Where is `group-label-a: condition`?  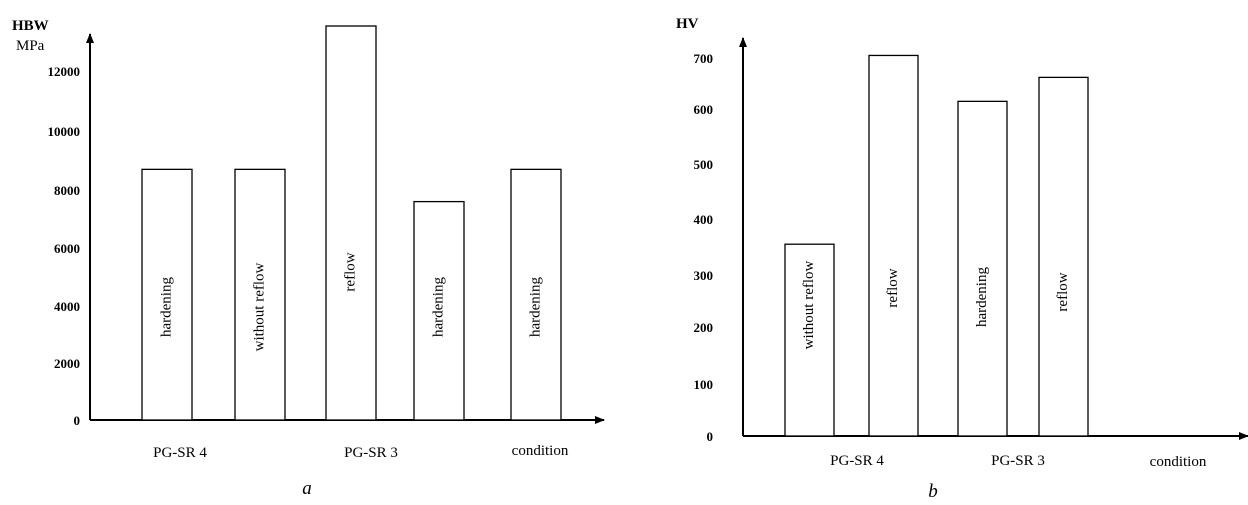 group-label-a: condition is located at coordinates (540, 451).